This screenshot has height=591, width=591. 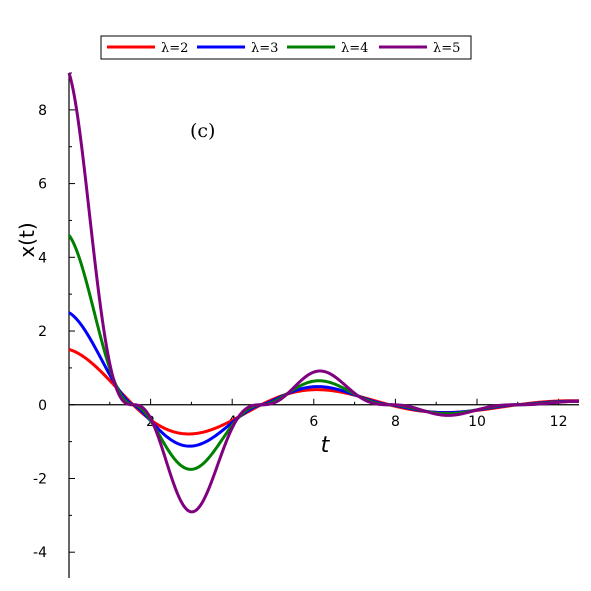 What do you see at coordinates (42, 185) in the screenshot?
I see `y-tick-label: 6` at bounding box center [42, 185].